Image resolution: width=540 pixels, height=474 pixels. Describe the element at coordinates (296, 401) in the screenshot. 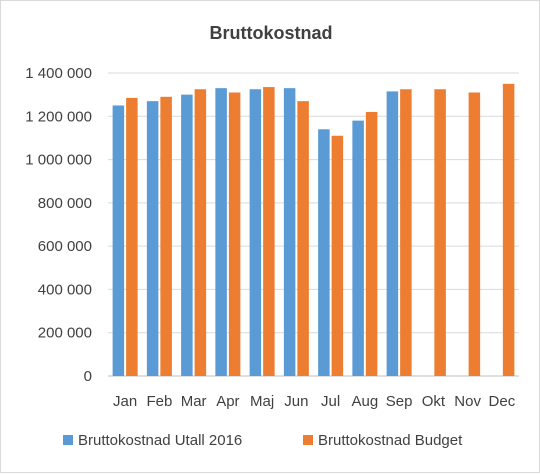

I see `x-tick-label: Jun` at that location.